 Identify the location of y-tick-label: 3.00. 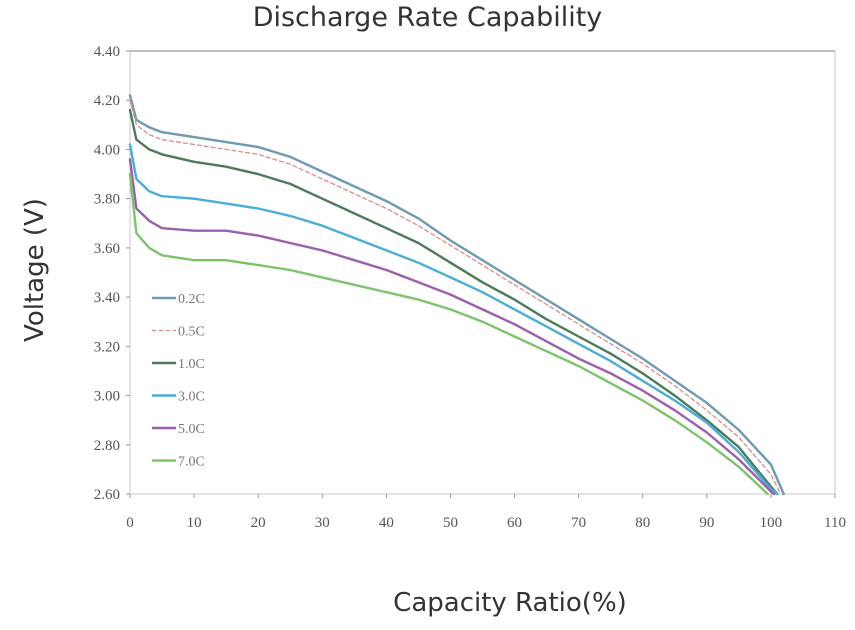
(107, 397).